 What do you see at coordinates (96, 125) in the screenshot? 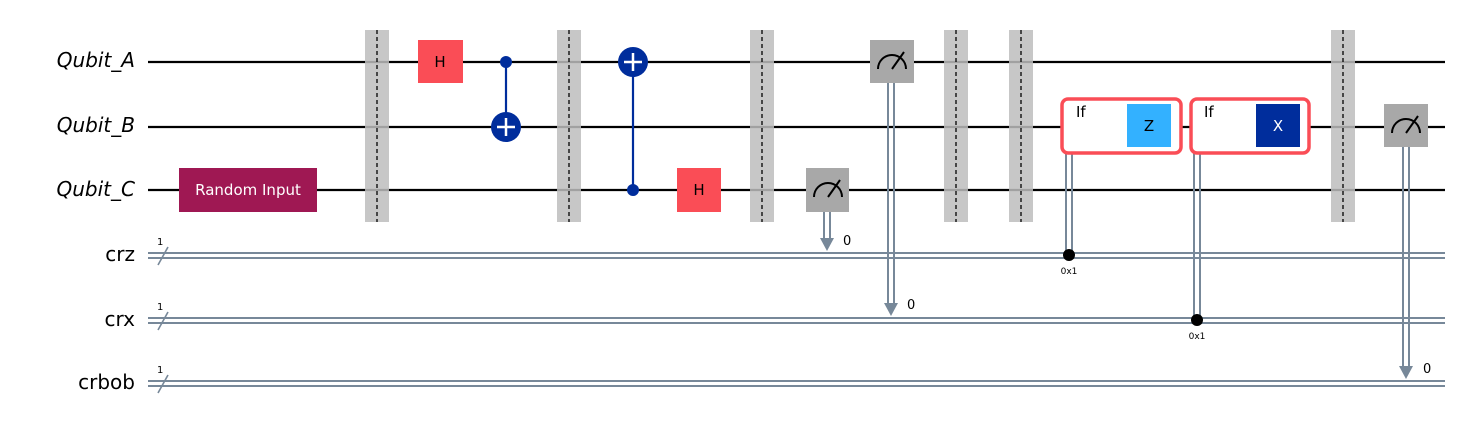
I see `qubit-b-label: Qubit_B` at bounding box center [96, 125].